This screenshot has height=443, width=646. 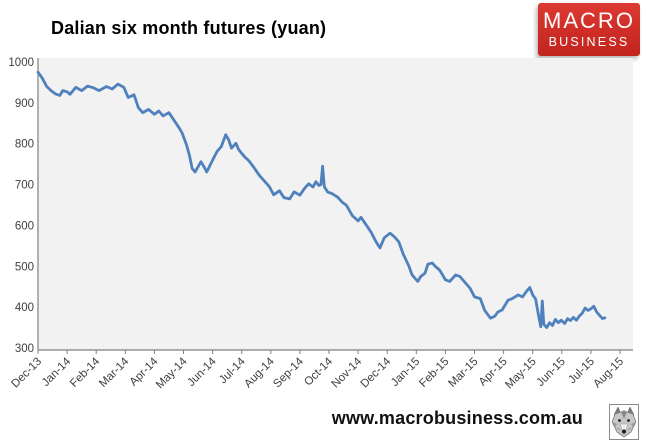 What do you see at coordinates (24, 349) in the screenshot?
I see `y-tick-label: 300` at bounding box center [24, 349].